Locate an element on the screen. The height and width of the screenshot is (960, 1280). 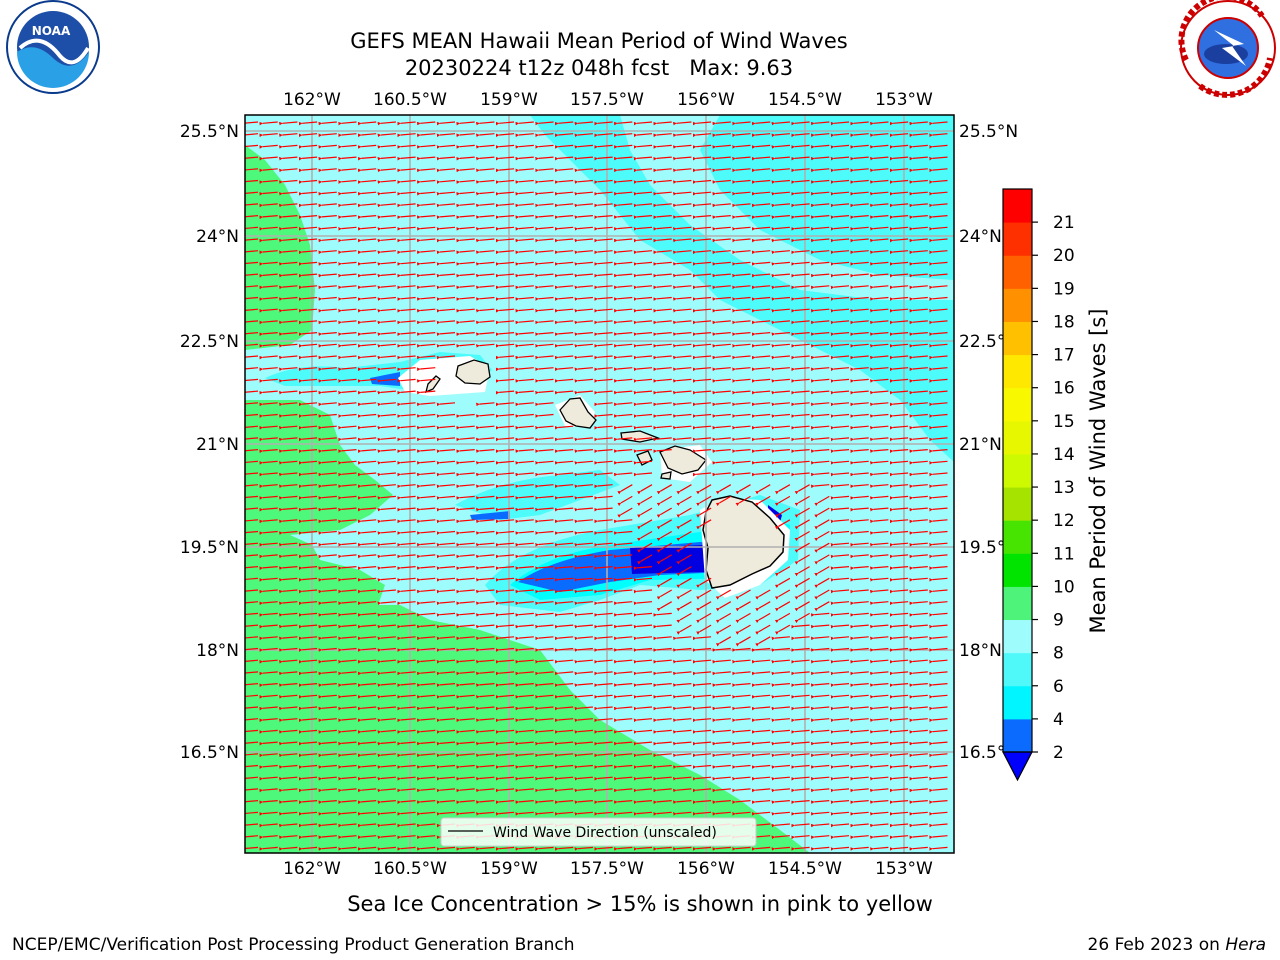
legend-label: Wind Wave Direction (unscaled) is located at coordinates (605, 833).